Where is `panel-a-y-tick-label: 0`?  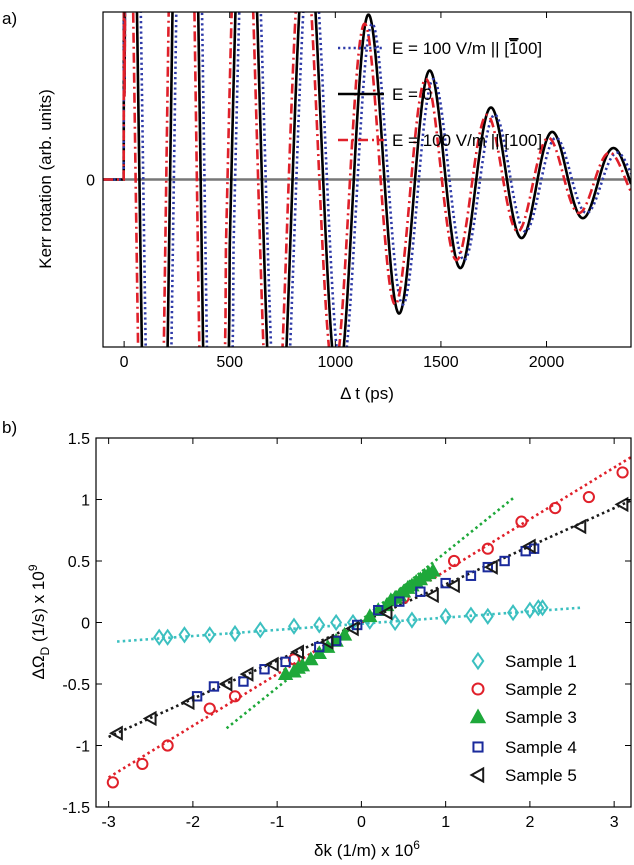 panel-a-y-tick-label: 0 is located at coordinates (90, 181).